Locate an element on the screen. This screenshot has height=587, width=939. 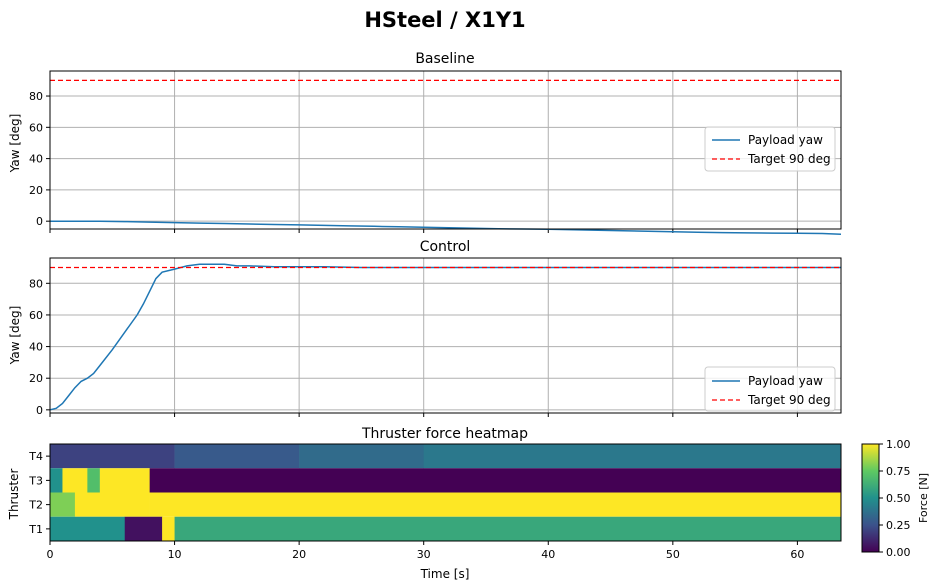
colorbar-label: Force [N] is located at coordinates (923, 498).